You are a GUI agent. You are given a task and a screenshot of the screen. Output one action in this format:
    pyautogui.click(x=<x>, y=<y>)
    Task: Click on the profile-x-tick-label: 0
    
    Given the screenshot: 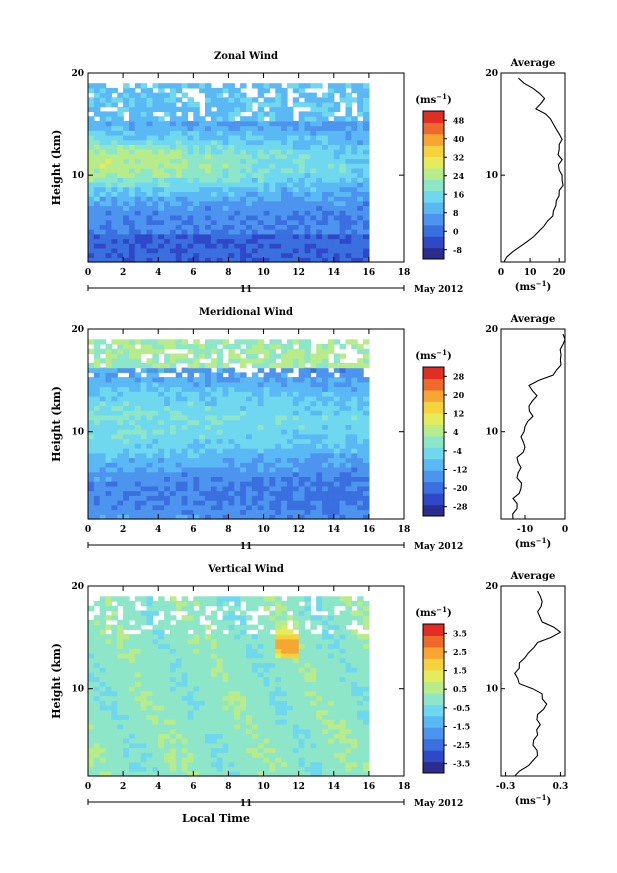 What is the action you would take?
    pyautogui.click(x=501, y=273)
    